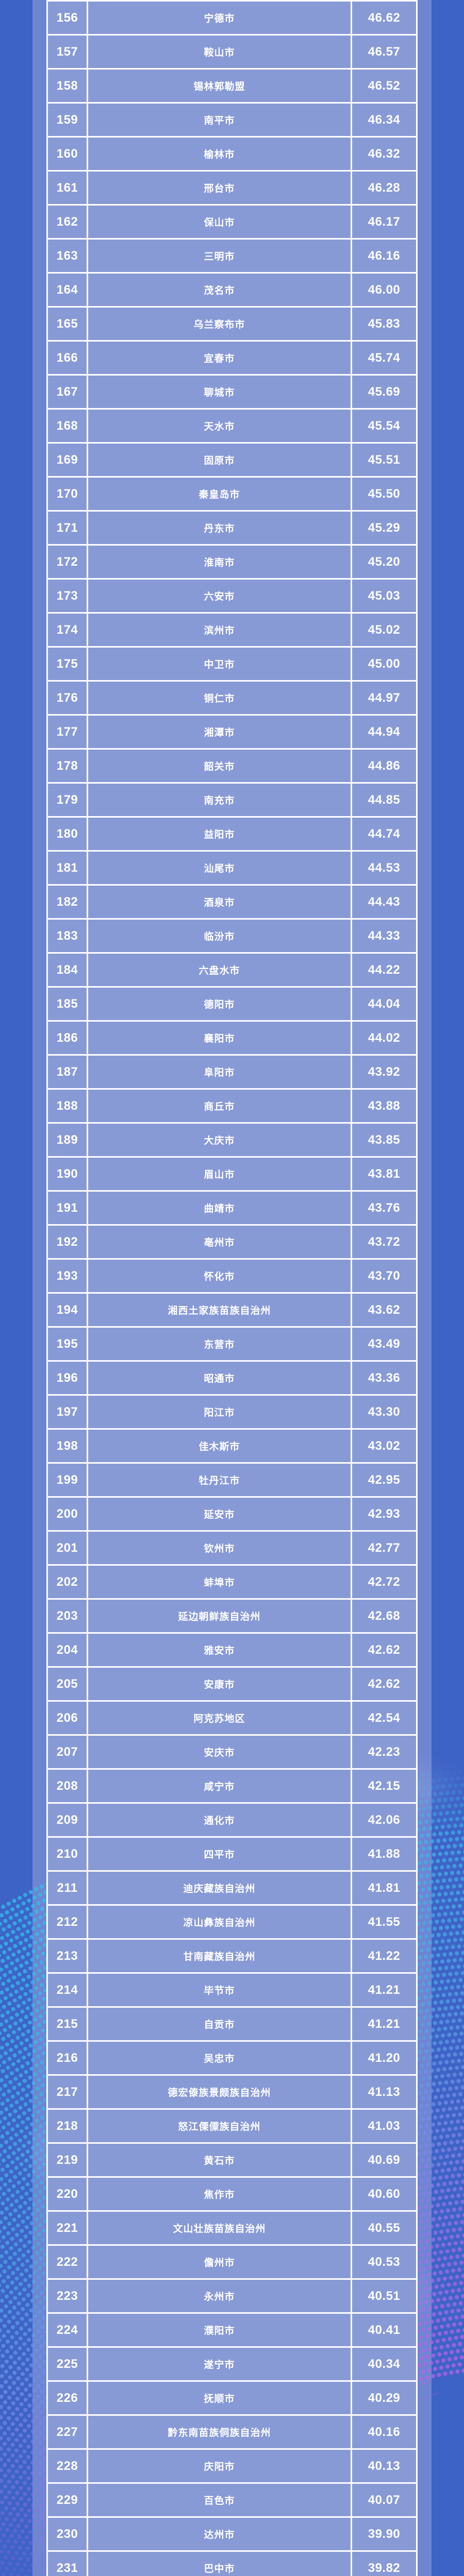 The width and height of the screenshot is (464, 2576). Describe the element at coordinates (219, 18) in the screenshot. I see `city-cell: 宁德市` at that location.